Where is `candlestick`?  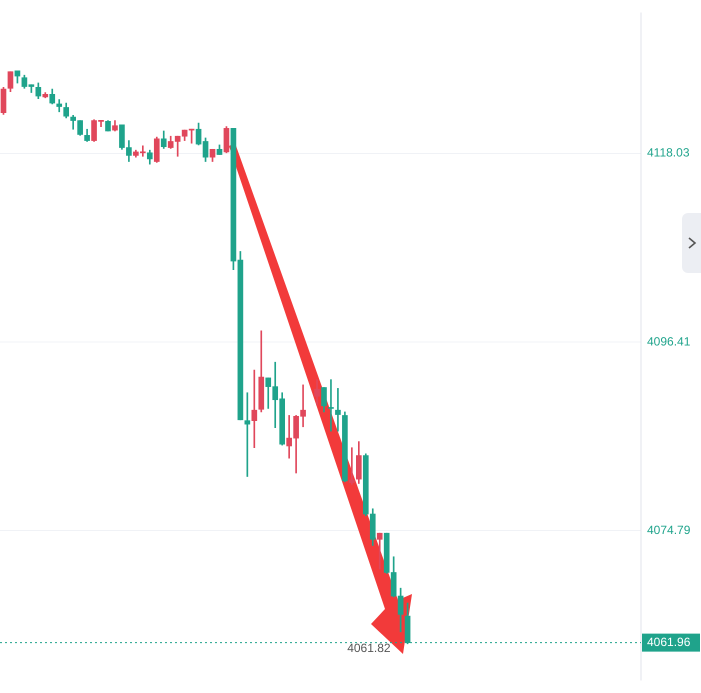
candlestick is located at coordinates (331, 405).